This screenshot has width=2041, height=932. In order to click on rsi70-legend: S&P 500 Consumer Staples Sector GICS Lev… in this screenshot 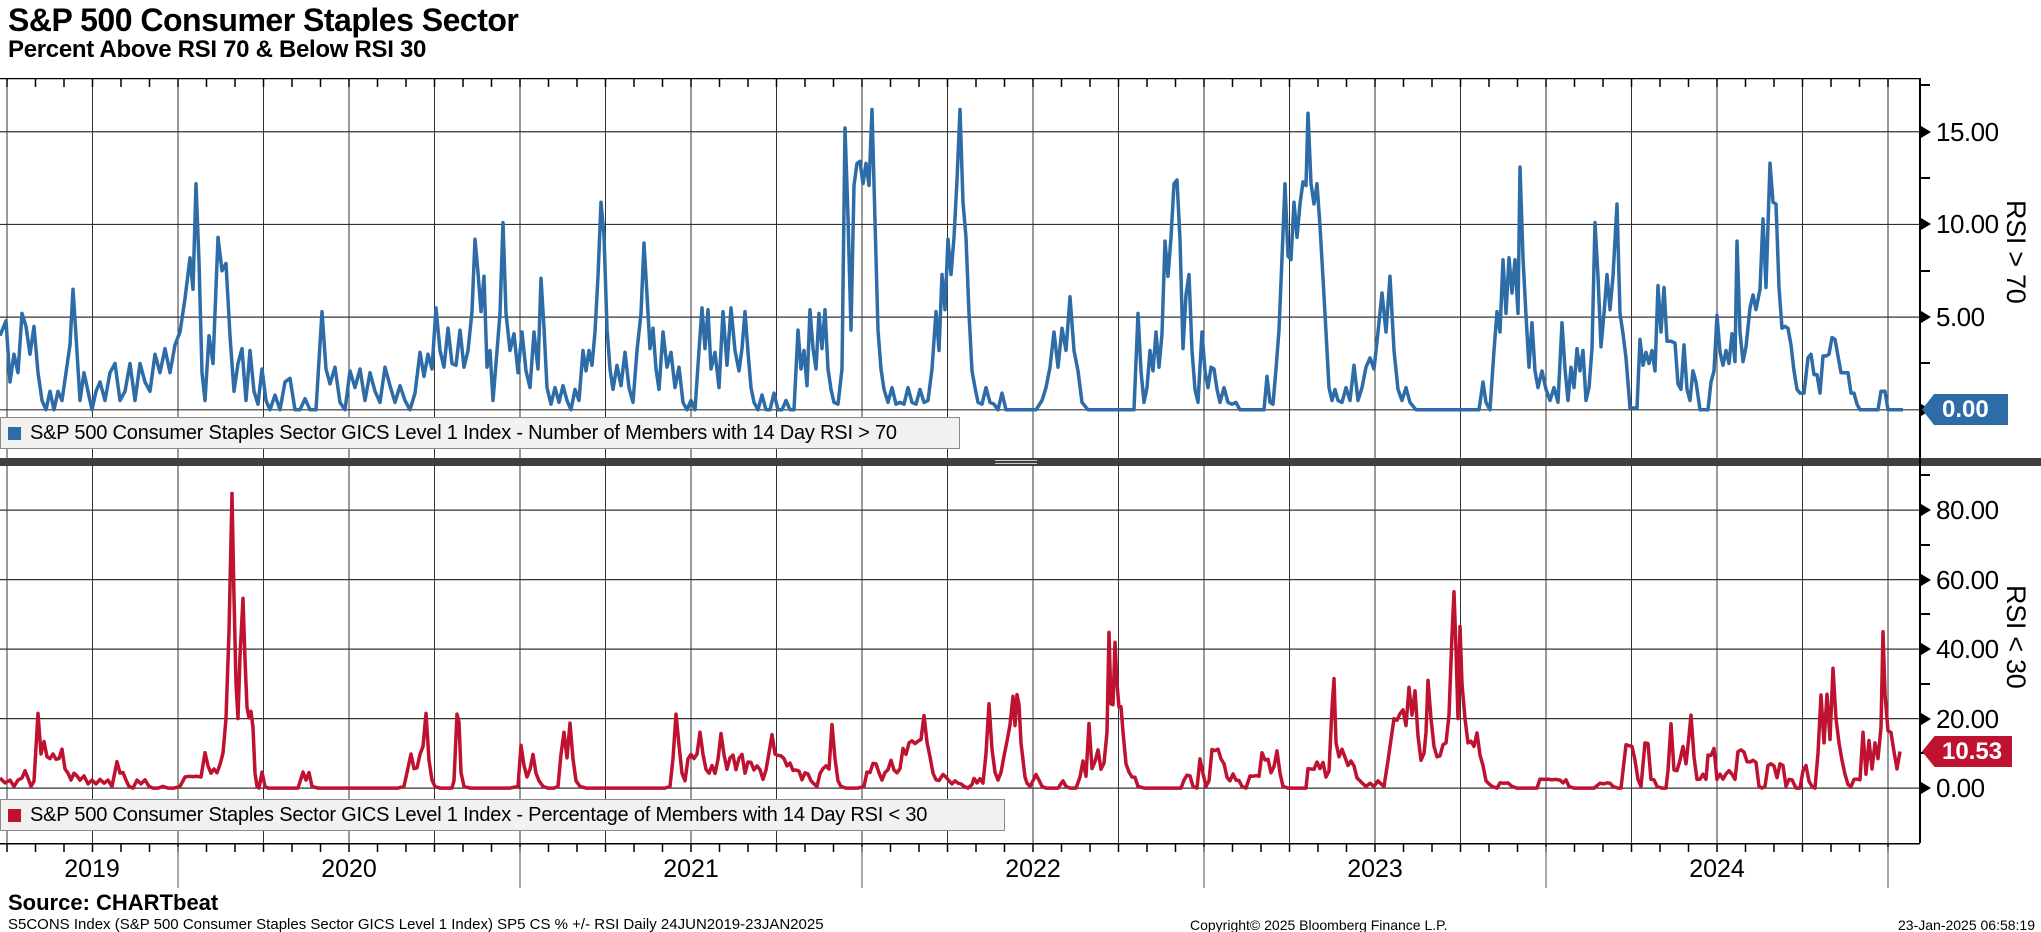, I will do `click(480, 433)`.